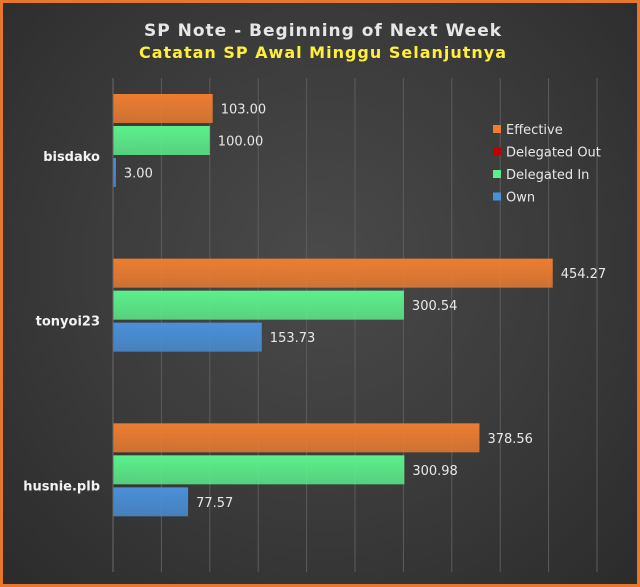 This screenshot has width=640, height=587. I want to click on bar-value-label: 300.98, so click(435, 471).